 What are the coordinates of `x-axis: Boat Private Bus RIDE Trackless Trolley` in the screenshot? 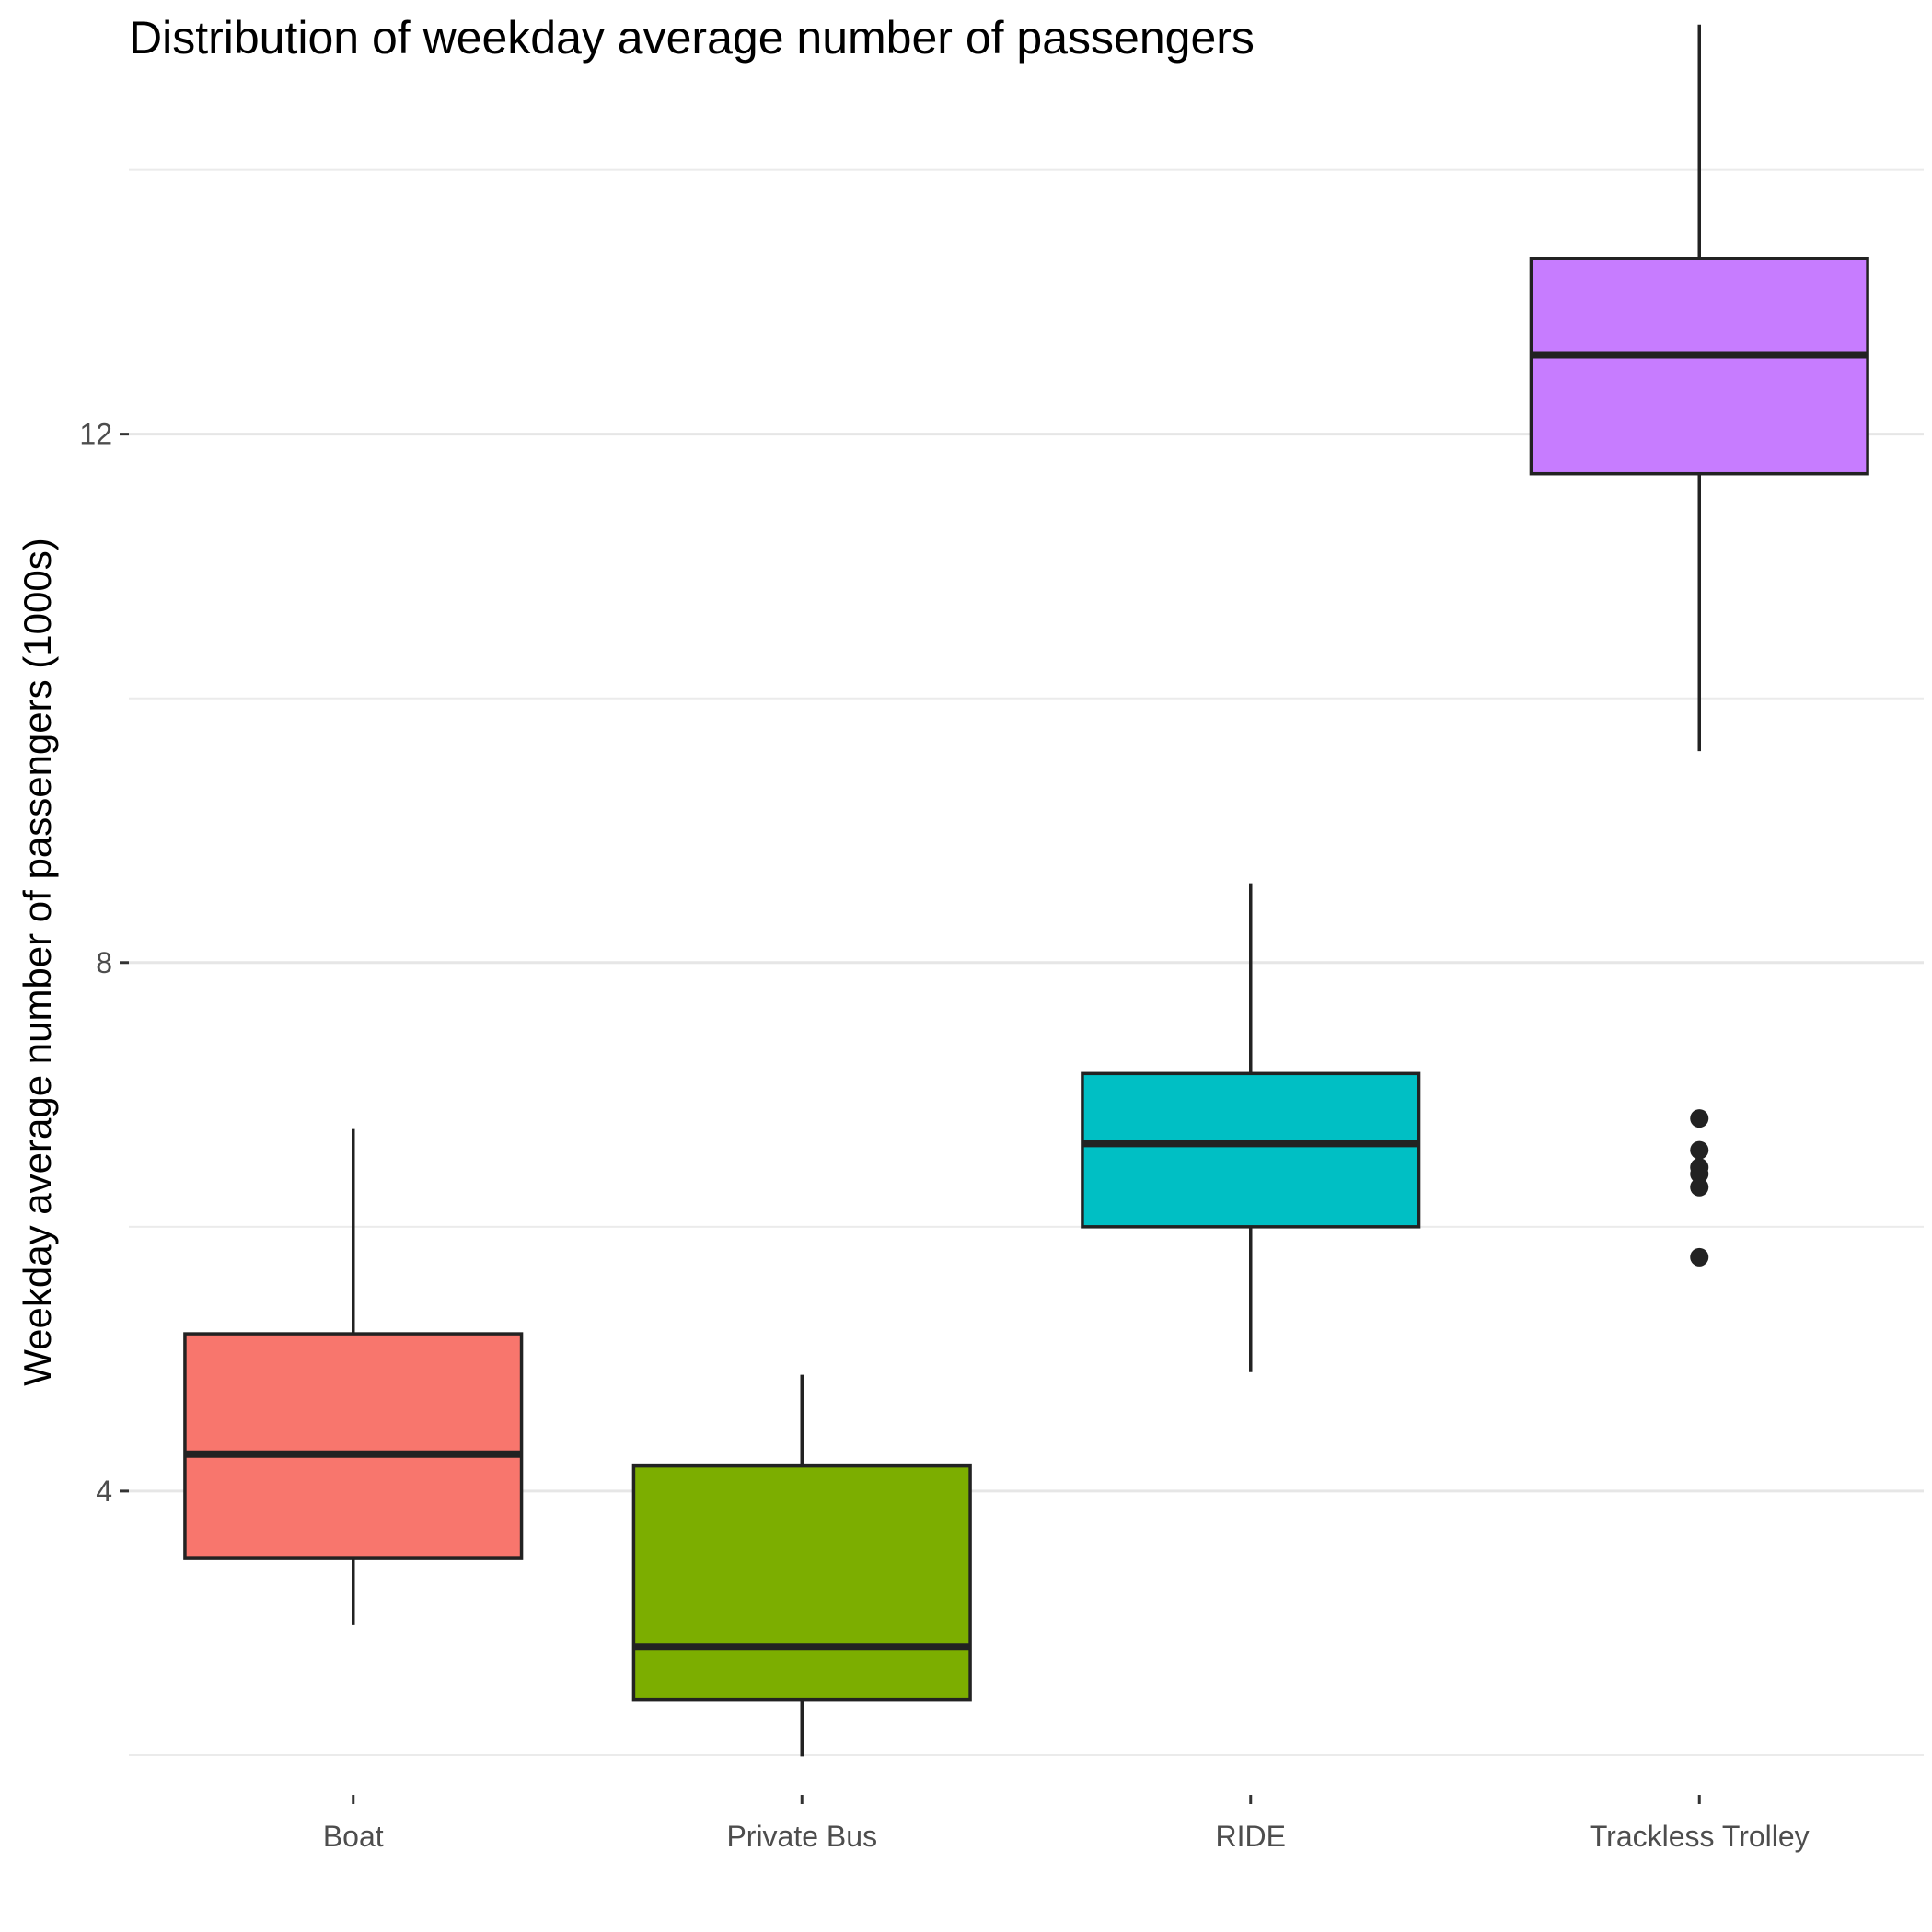 It's located at (1066, 1824).